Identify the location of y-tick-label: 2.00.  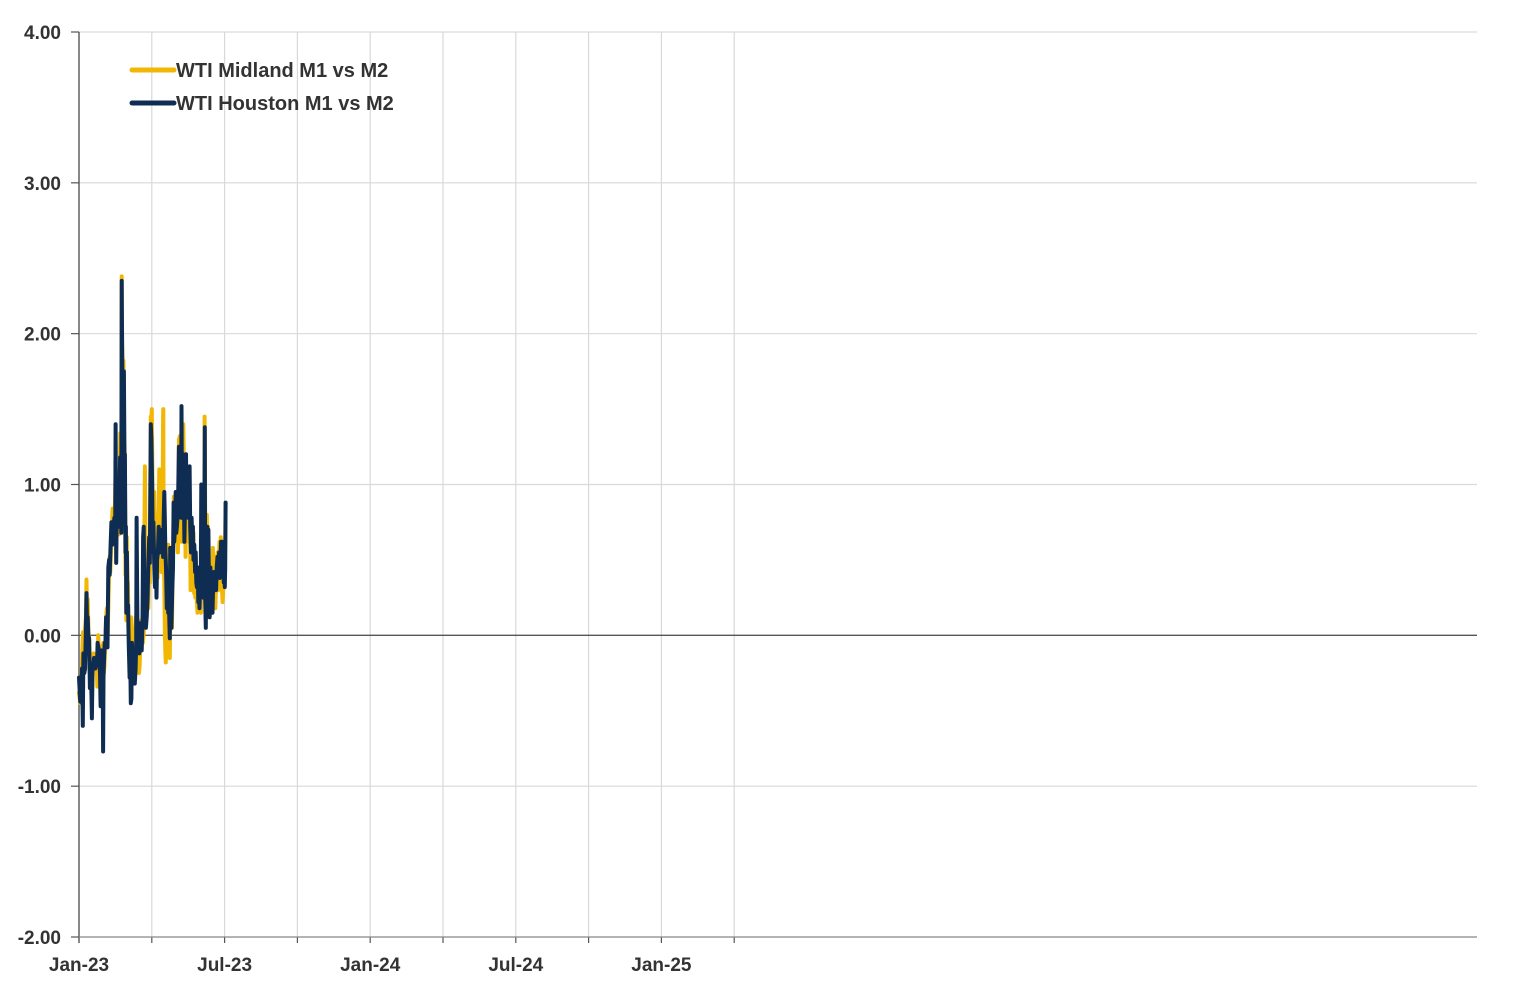
(42, 335).